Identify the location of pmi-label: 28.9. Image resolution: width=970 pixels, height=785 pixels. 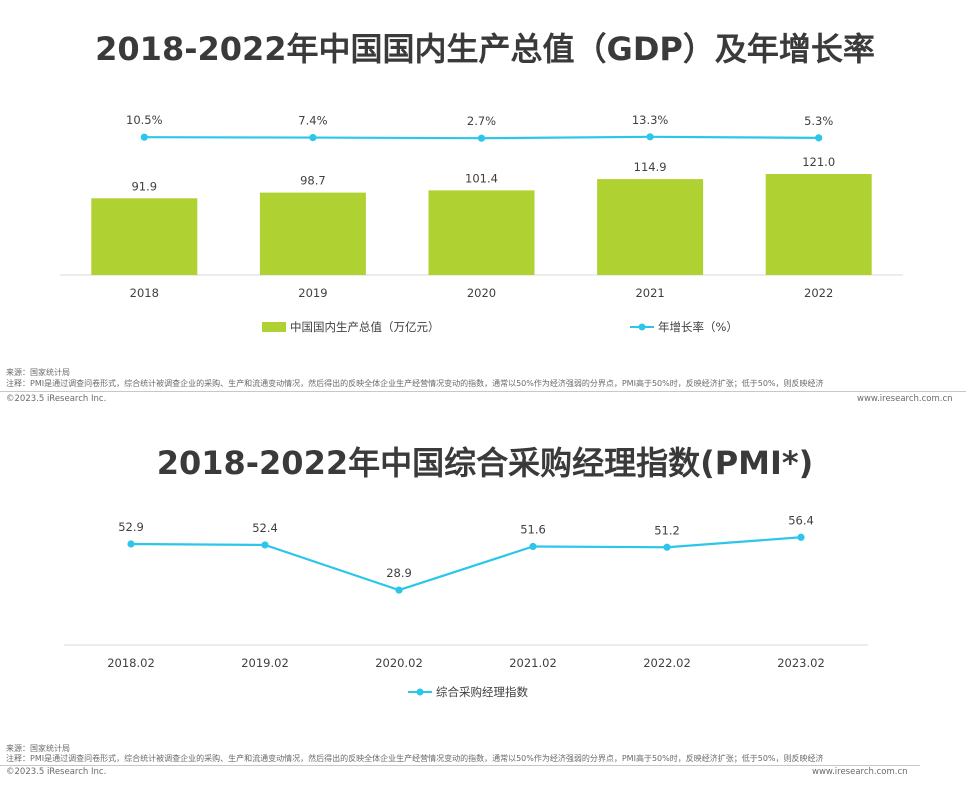
(399, 573).